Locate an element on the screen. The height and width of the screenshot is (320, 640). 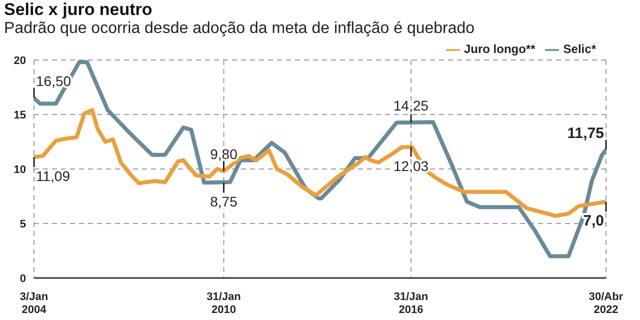
annotation: 14,25 is located at coordinates (411, 106).